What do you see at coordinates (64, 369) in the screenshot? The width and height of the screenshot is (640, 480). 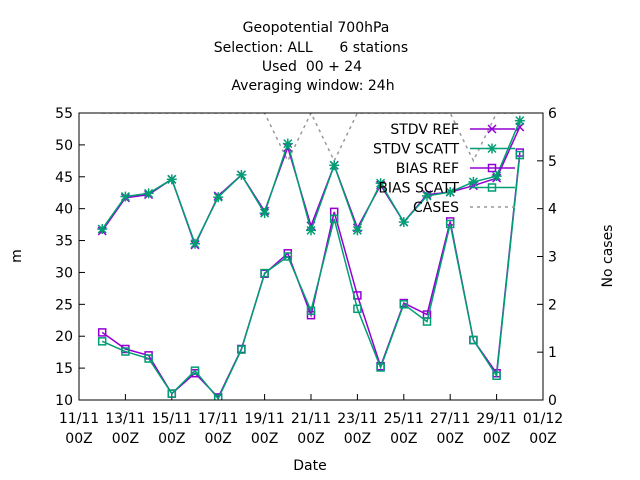 I see `y-tick-label: 15` at bounding box center [64, 369].